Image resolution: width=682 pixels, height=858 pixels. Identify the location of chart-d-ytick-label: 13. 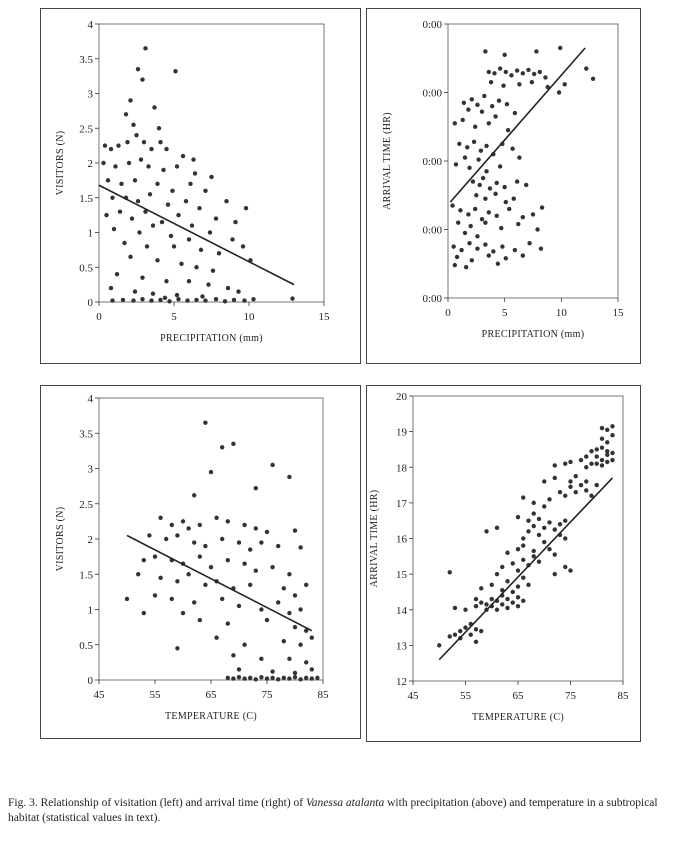
(402, 646).